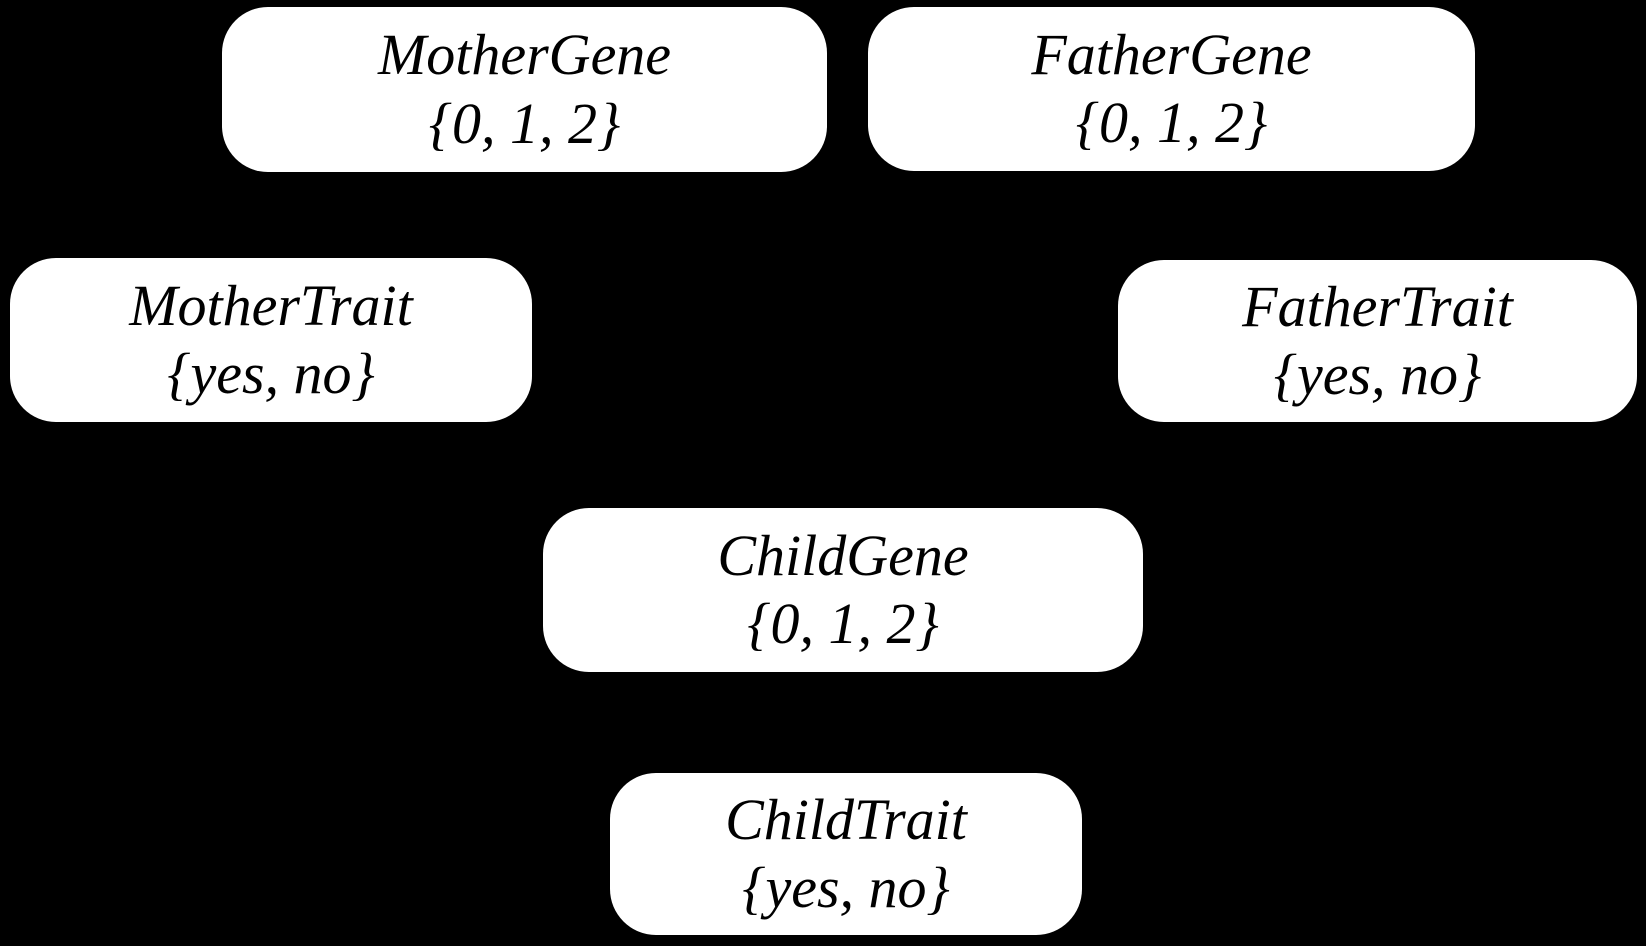  Describe the element at coordinates (843, 590) in the screenshot. I see `node-child-gene: ChildGene {0, 1, 2}` at that location.